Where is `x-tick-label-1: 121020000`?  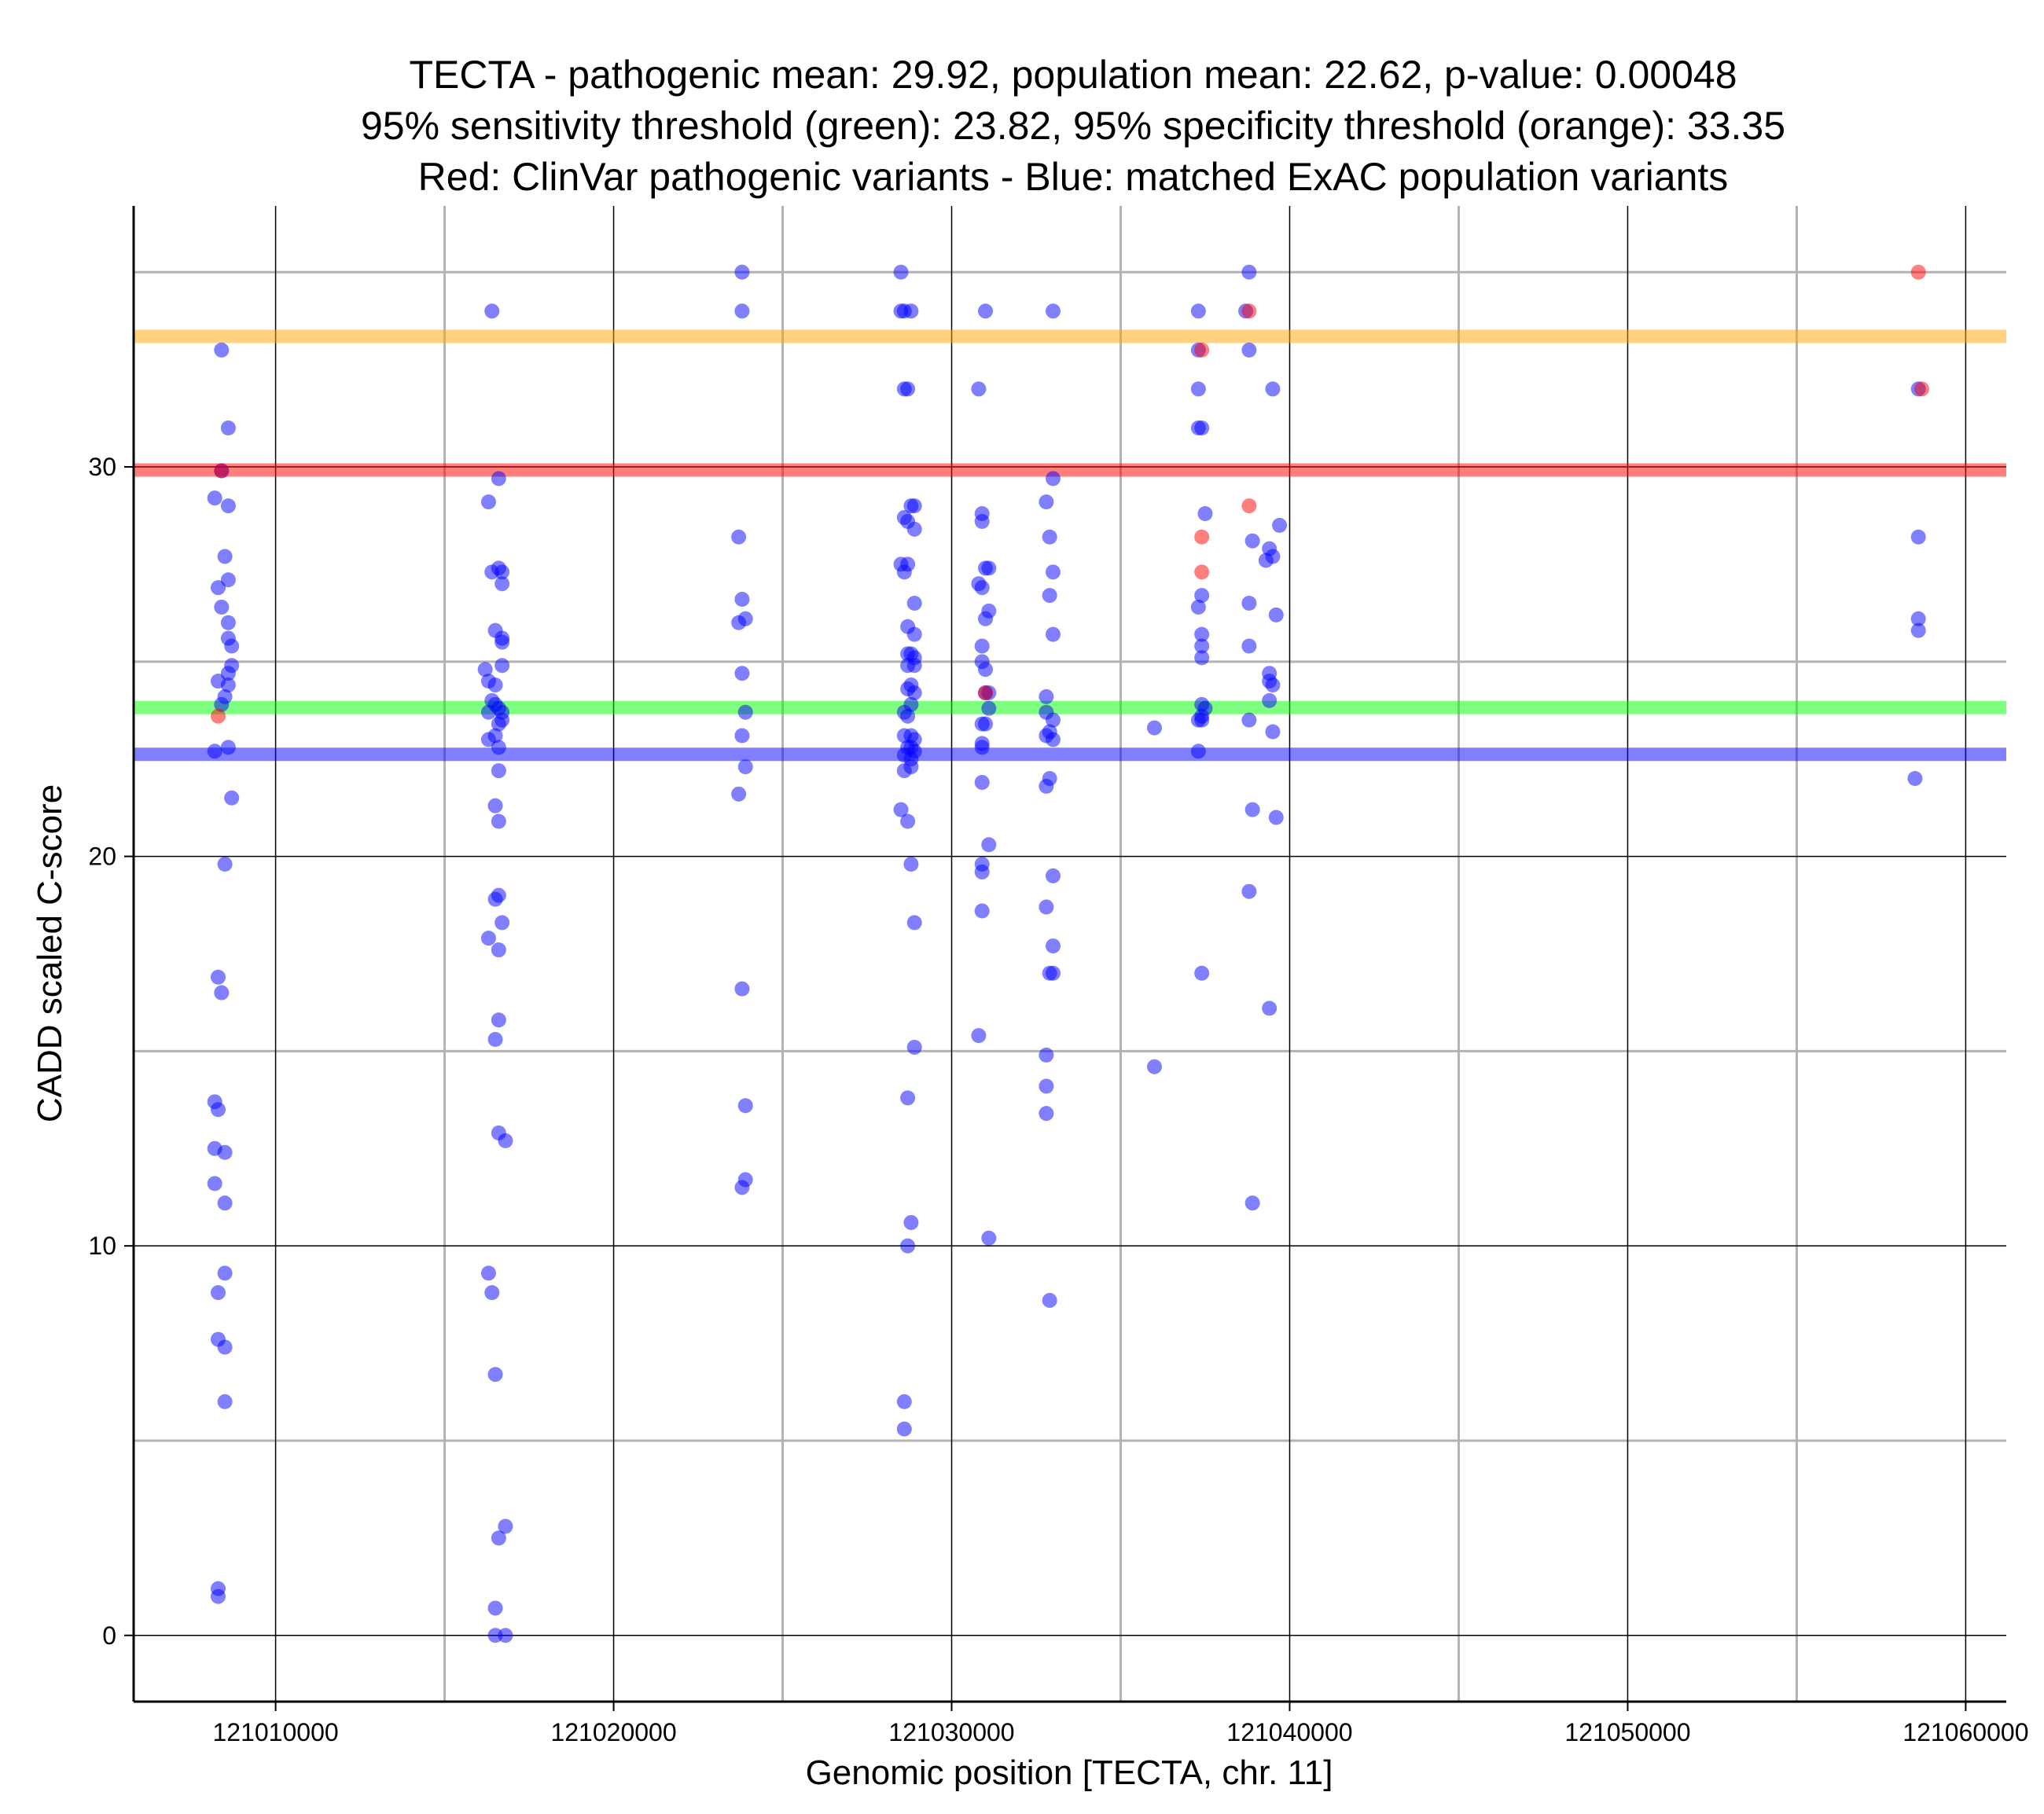 x-tick-label-1: 121020000 is located at coordinates (613, 1732).